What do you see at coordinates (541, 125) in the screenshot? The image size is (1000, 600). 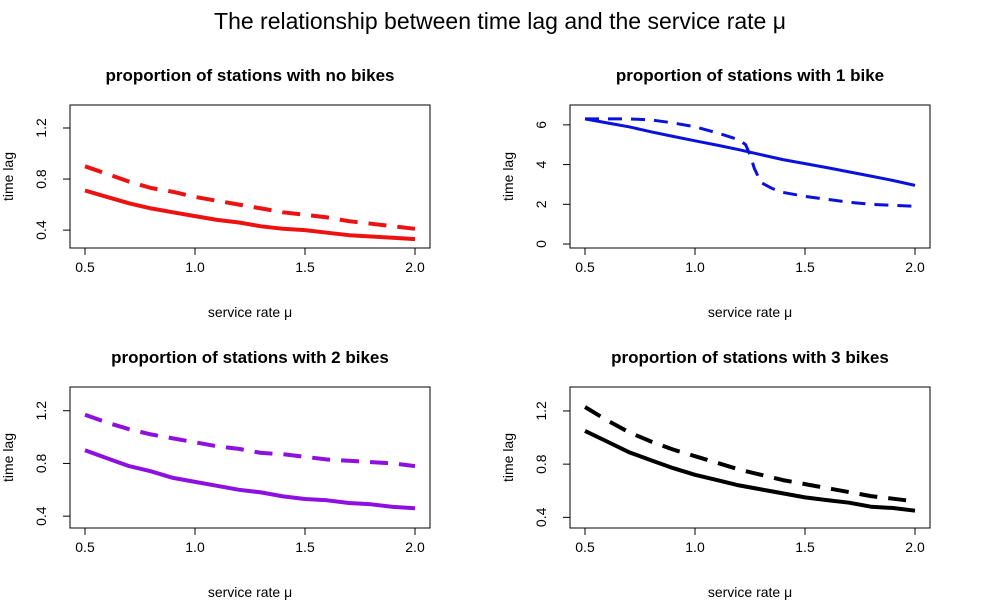 I see `y-tick-label: 6` at bounding box center [541, 125].